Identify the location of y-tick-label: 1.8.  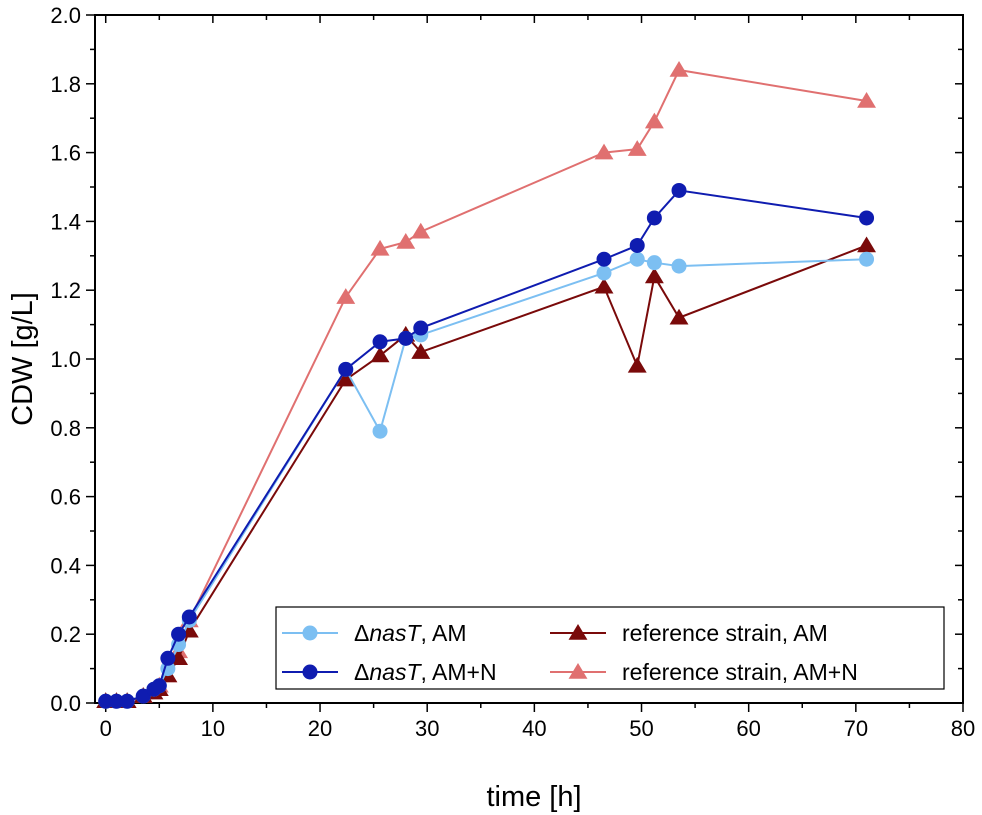
(65, 84).